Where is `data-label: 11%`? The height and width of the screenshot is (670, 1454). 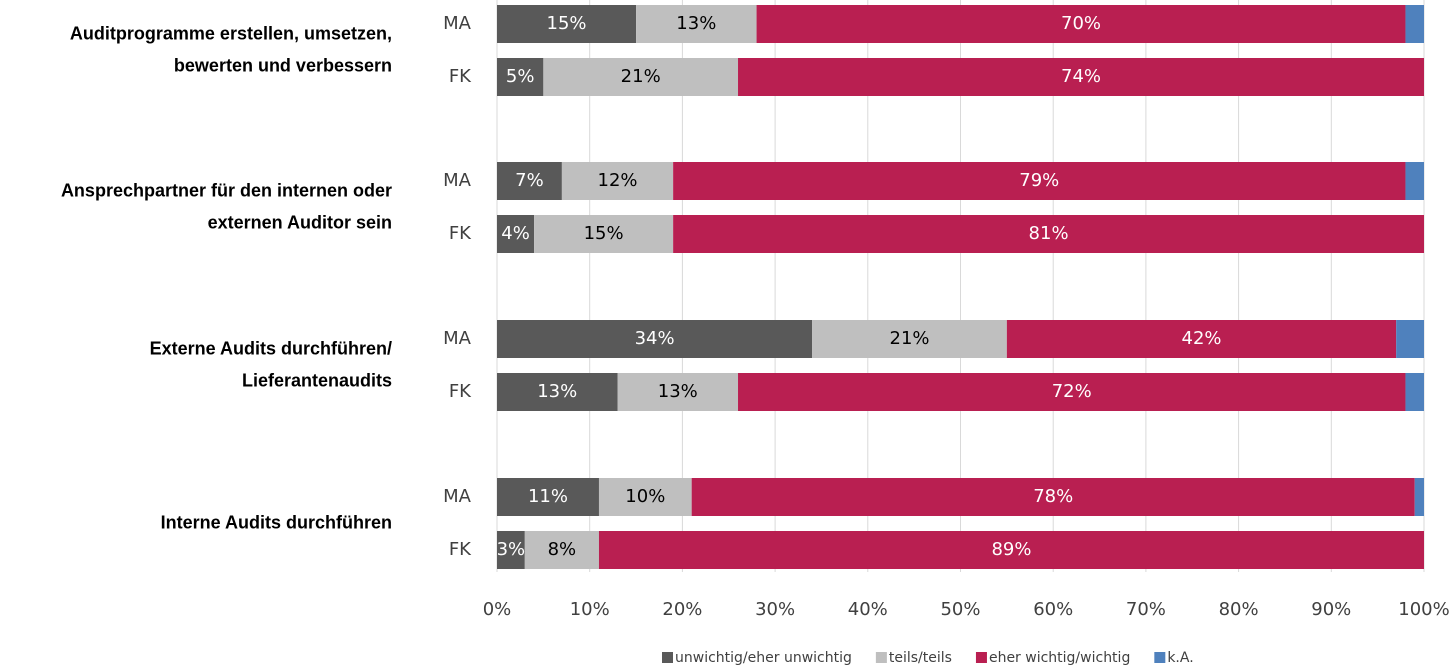 data-label: 11% is located at coordinates (548, 496).